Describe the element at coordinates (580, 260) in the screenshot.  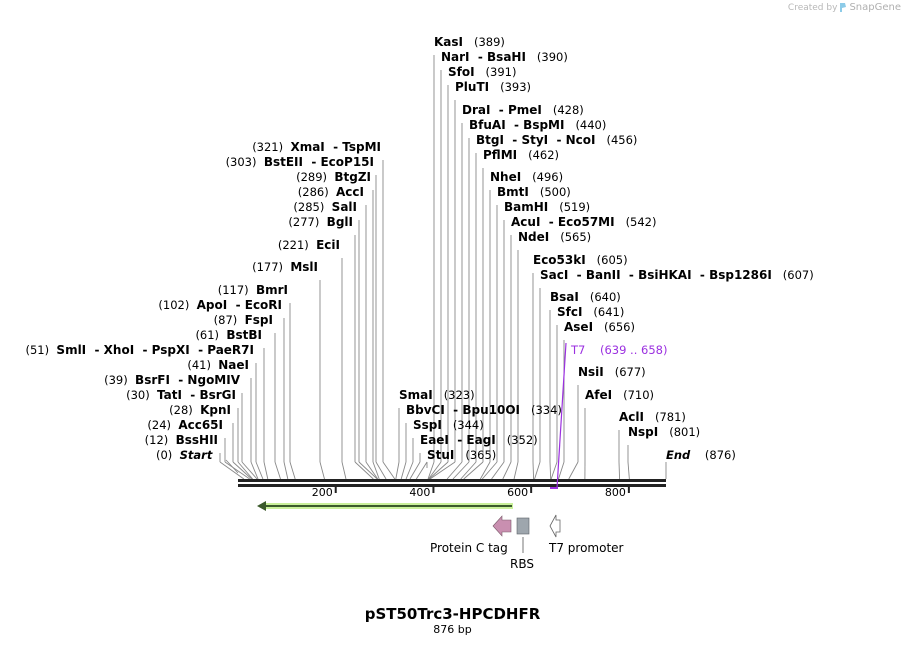
I see `site-label: Eco53kI (605)` at that location.